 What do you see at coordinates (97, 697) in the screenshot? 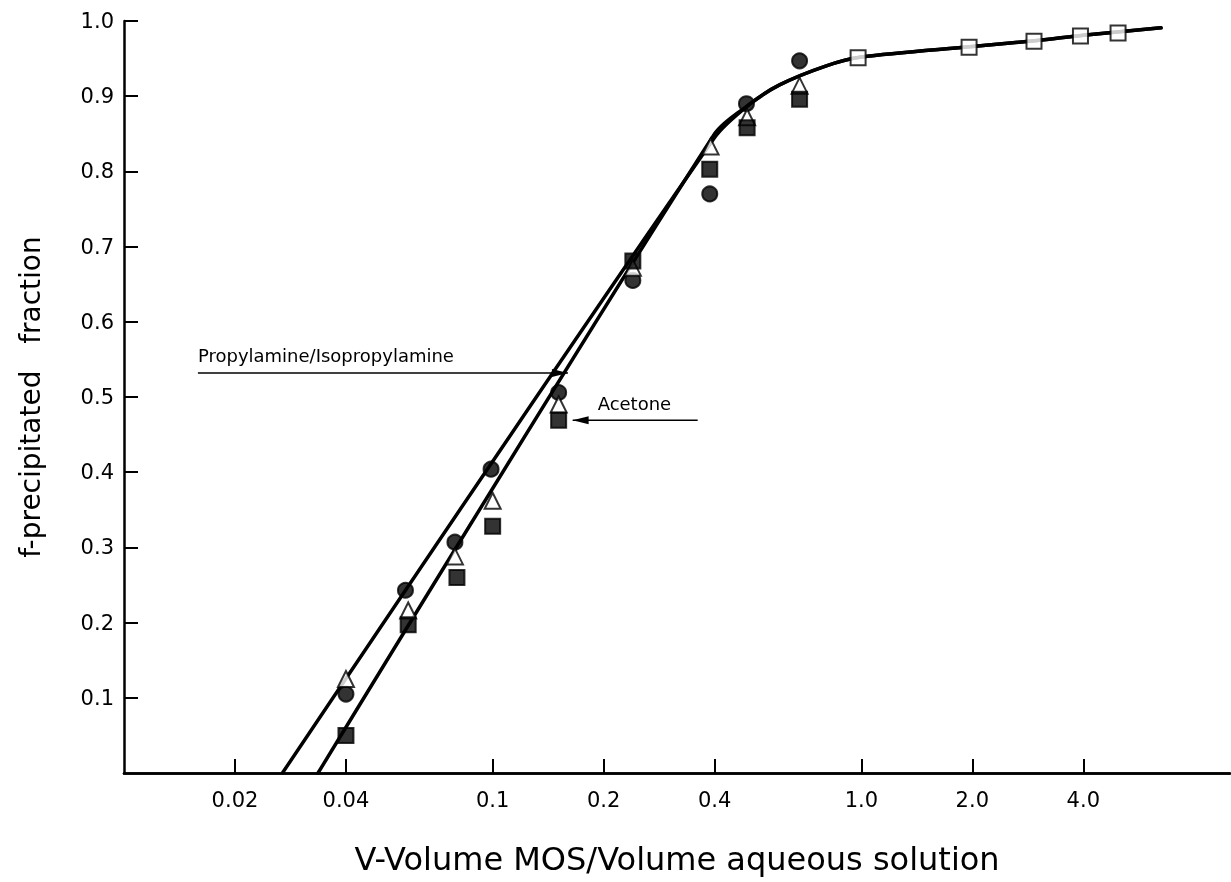
I see `y-tick-label: 0.1` at bounding box center [97, 697].